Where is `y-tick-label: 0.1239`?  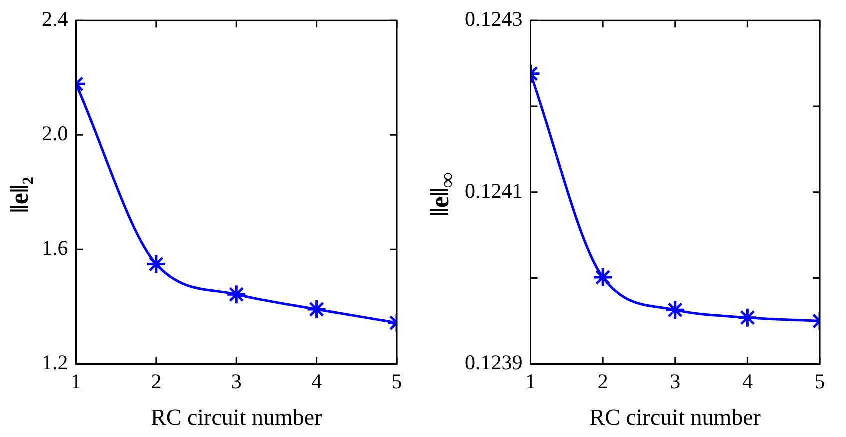
y-tick-label: 0.1239 is located at coordinates (494, 362).